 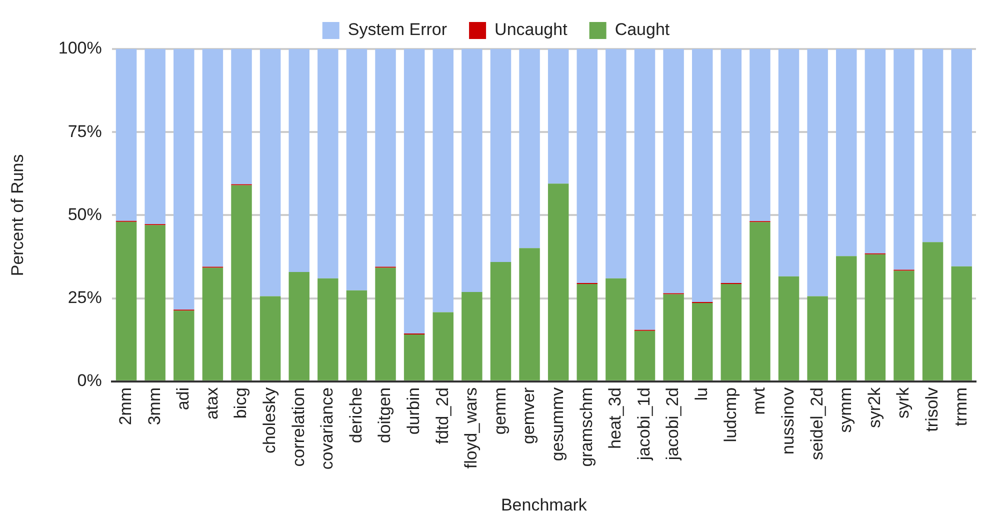 What do you see at coordinates (932, 409) in the screenshot?
I see `x-tick-label: trisolv` at bounding box center [932, 409].